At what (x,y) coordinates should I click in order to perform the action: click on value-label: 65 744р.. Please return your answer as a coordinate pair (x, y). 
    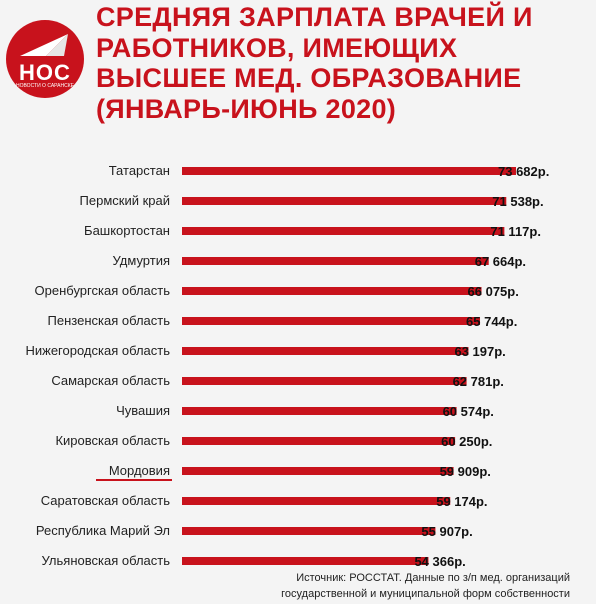
    Looking at the image, I should click on (491, 321).